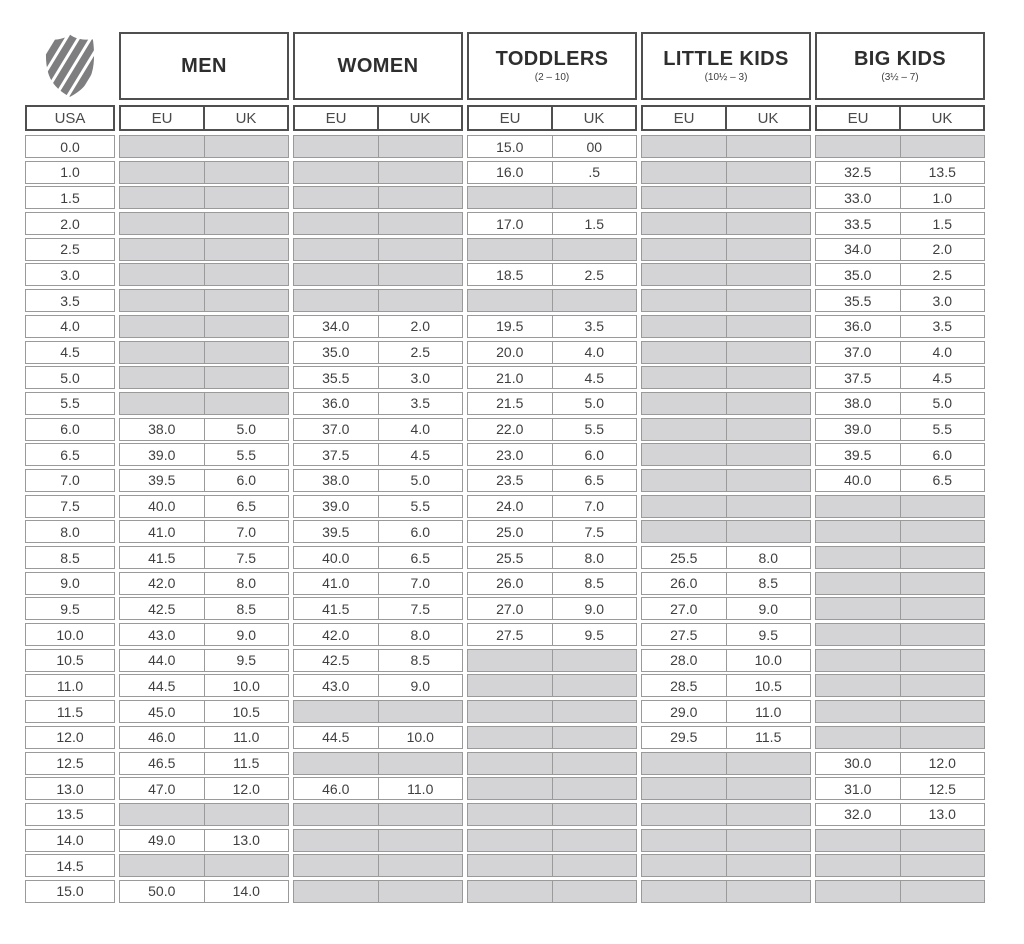  Describe the element at coordinates (336, 737) in the screenshot. I see `eu-size-cell: 44.5` at that location.